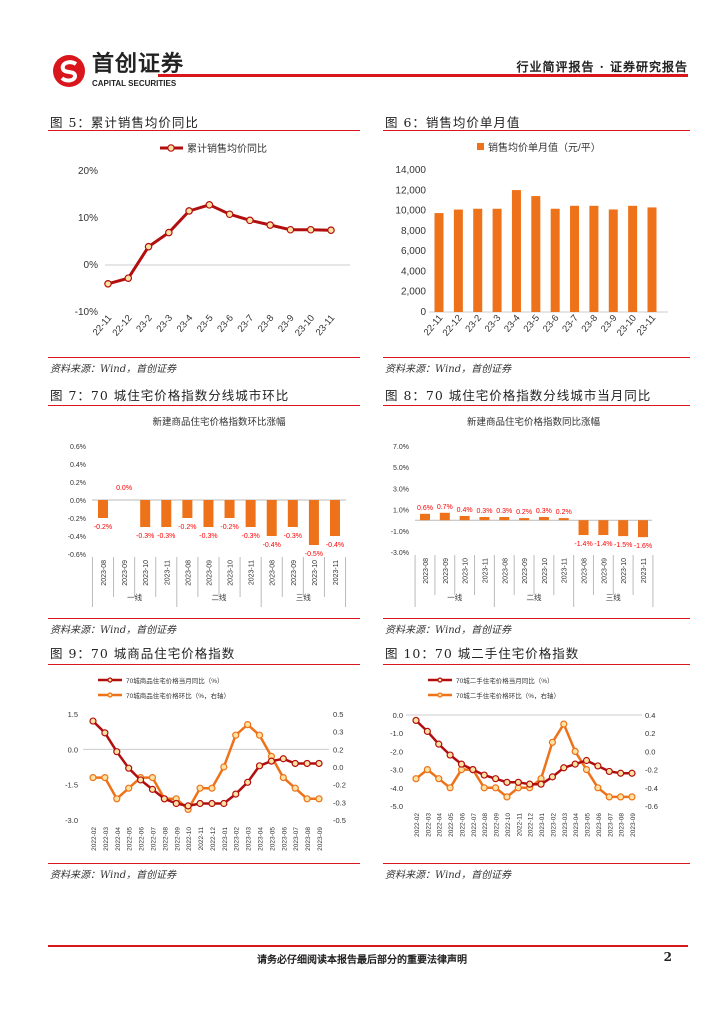 Image resolution: width=724 pixels, height=1024 pixels. What do you see at coordinates (423, 75) in the screenshot?
I see `header-rule` at bounding box center [423, 75].